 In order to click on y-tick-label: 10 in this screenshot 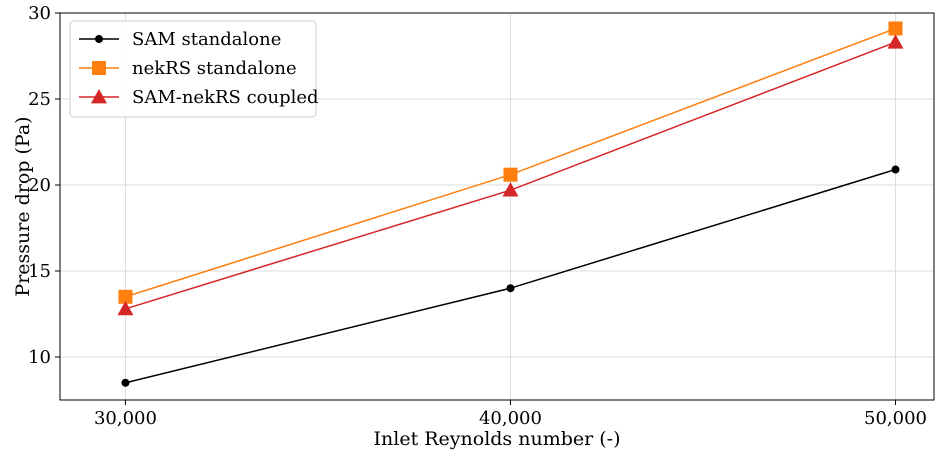, I will do `click(39, 357)`.